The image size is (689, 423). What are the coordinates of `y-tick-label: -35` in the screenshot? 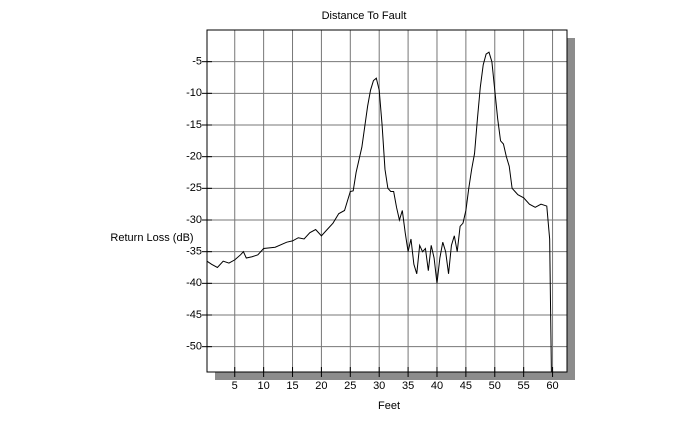 It's located at (194, 252).